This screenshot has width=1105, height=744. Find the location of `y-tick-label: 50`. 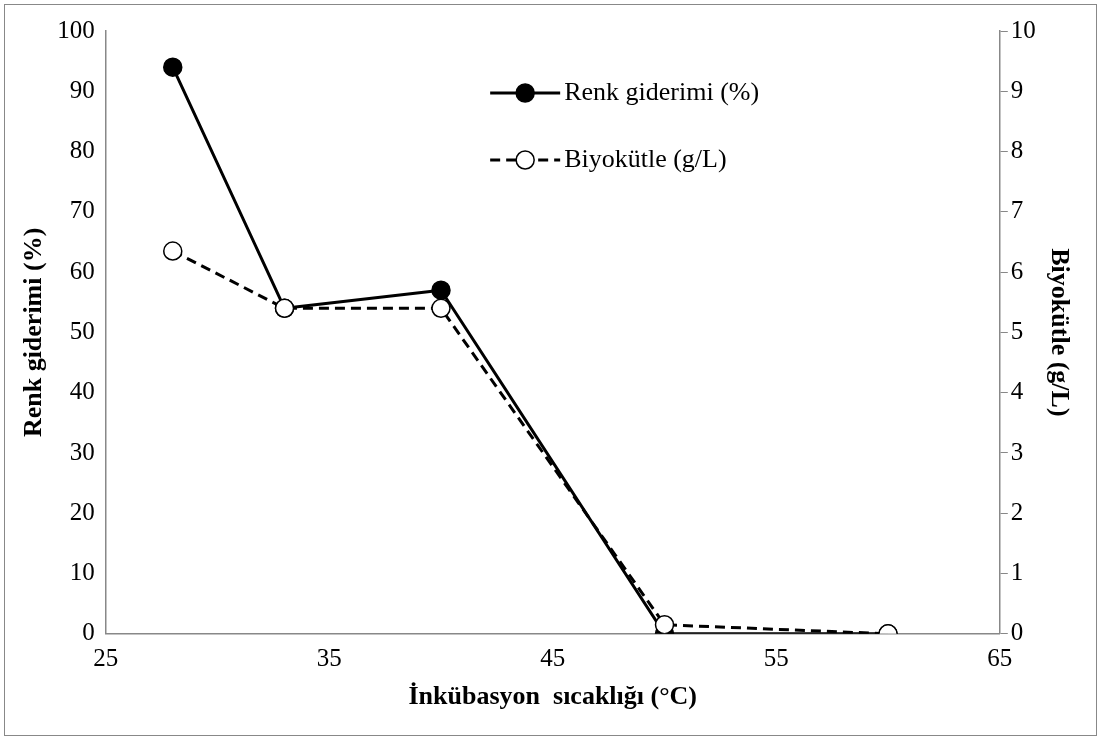

y-tick-label: 50 is located at coordinates (82, 330).